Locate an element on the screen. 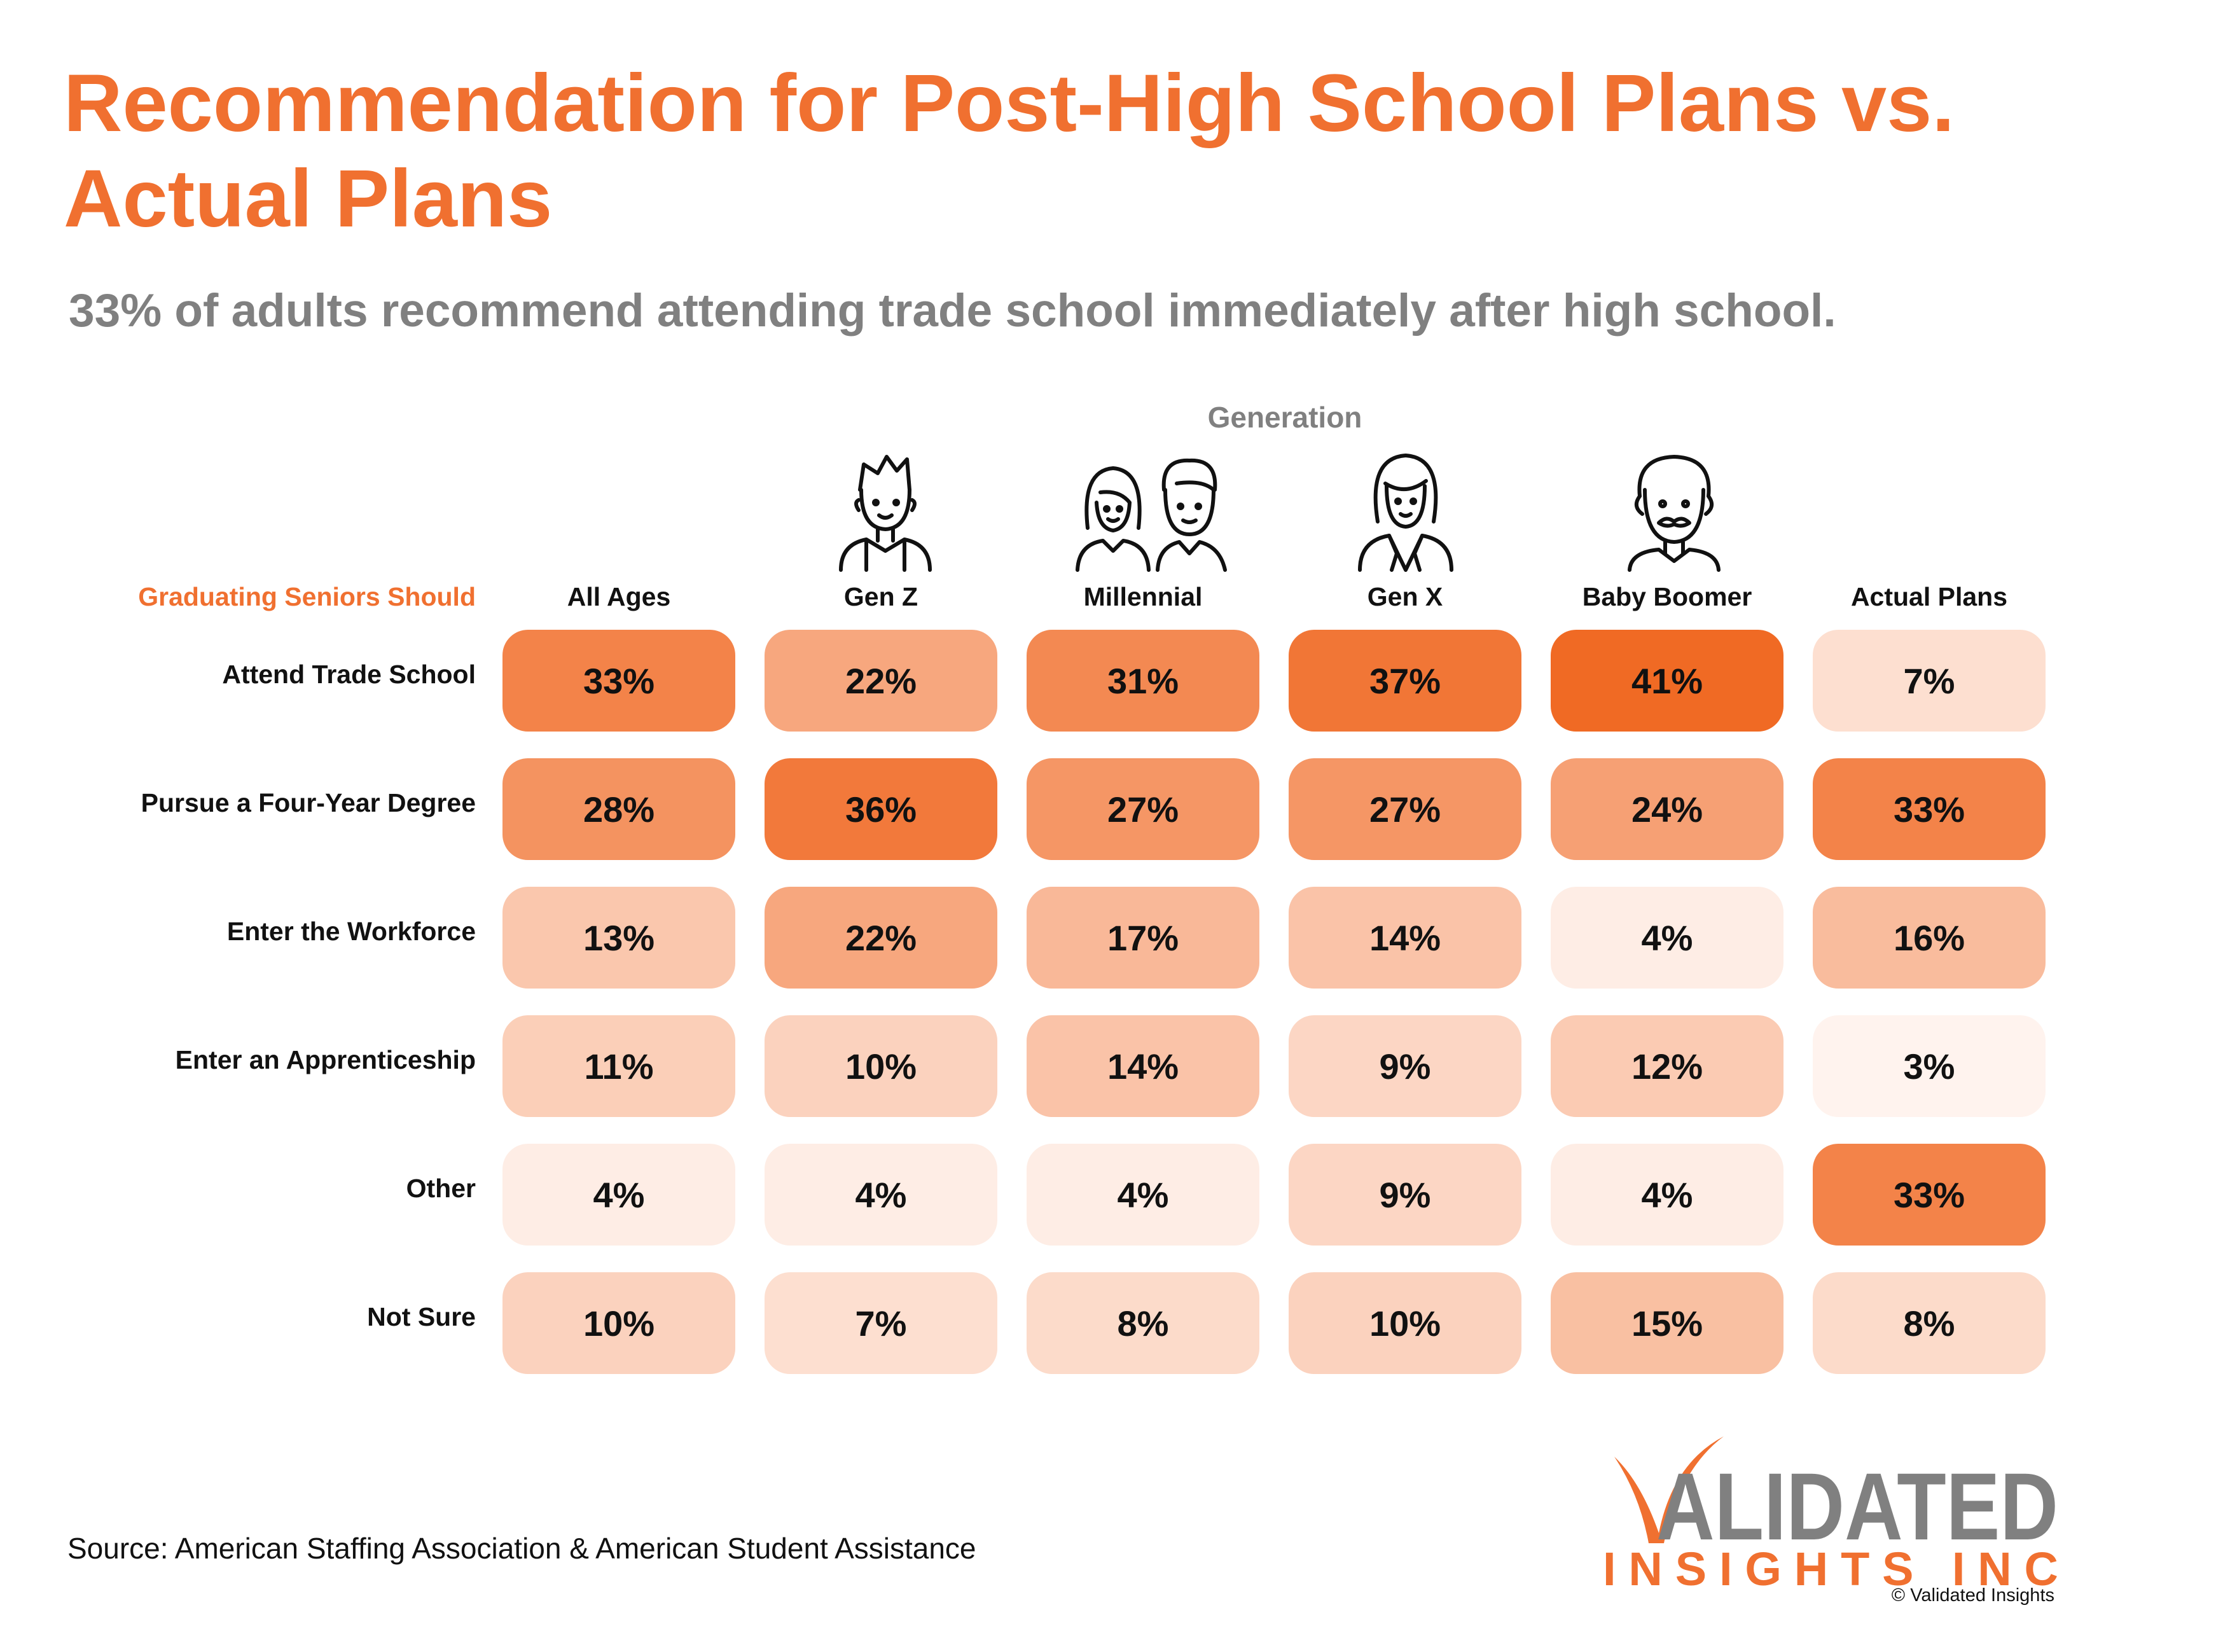  row-label: Not Sure is located at coordinates (421, 1316).